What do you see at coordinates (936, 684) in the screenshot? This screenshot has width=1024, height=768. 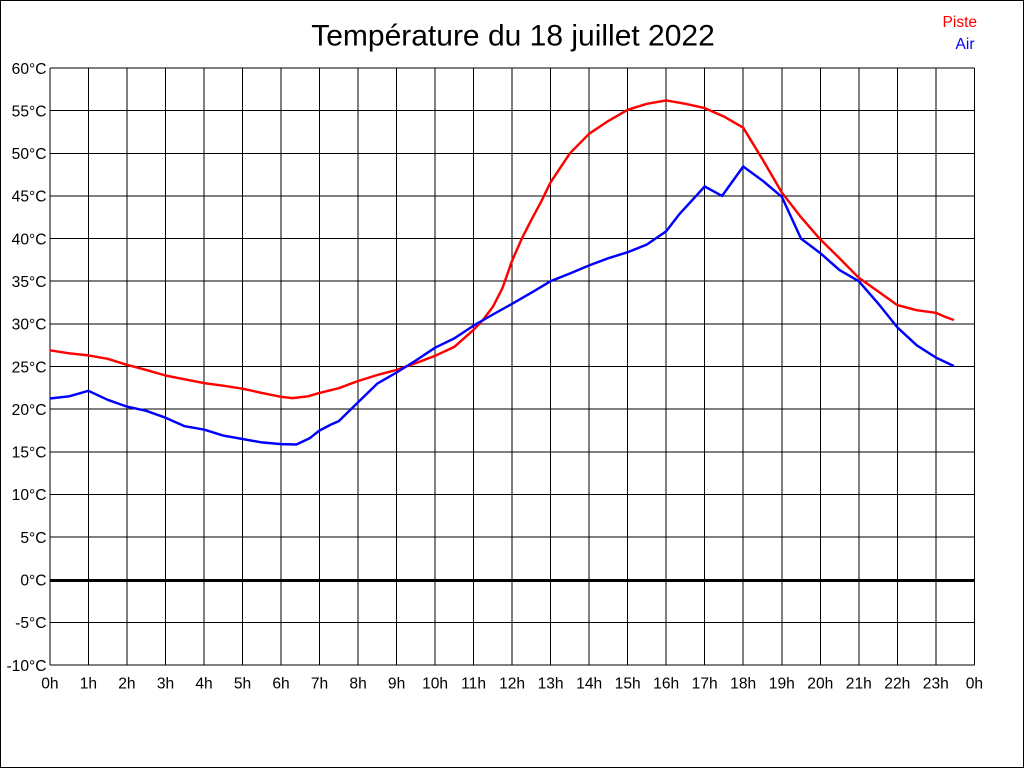 I see `svg-text: 23h` at bounding box center [936, 684].